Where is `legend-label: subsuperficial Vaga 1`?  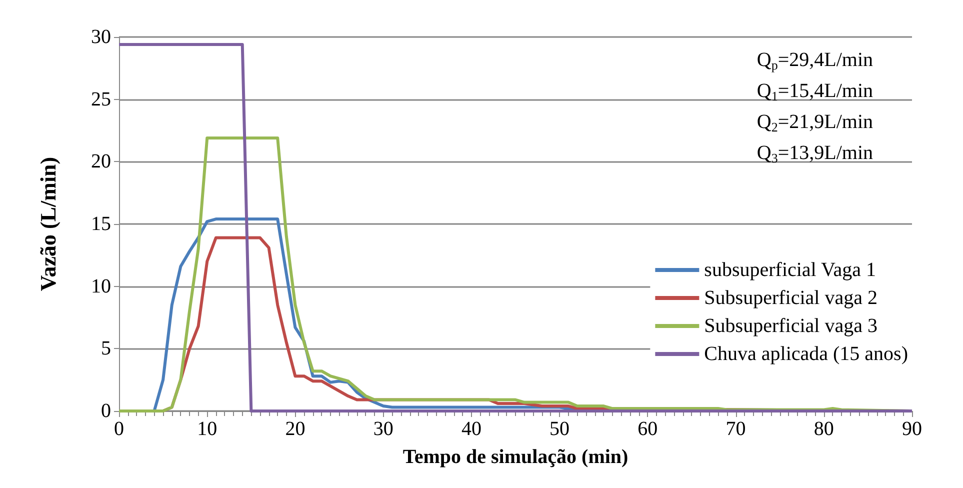
legend-label: subsuperficial Vaga 1 is located at coordinates (790, 270).